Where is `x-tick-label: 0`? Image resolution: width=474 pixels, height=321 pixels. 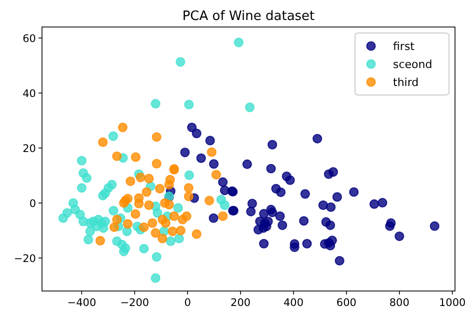
x-tick-label: 0 is located at coordinates (187, 303).